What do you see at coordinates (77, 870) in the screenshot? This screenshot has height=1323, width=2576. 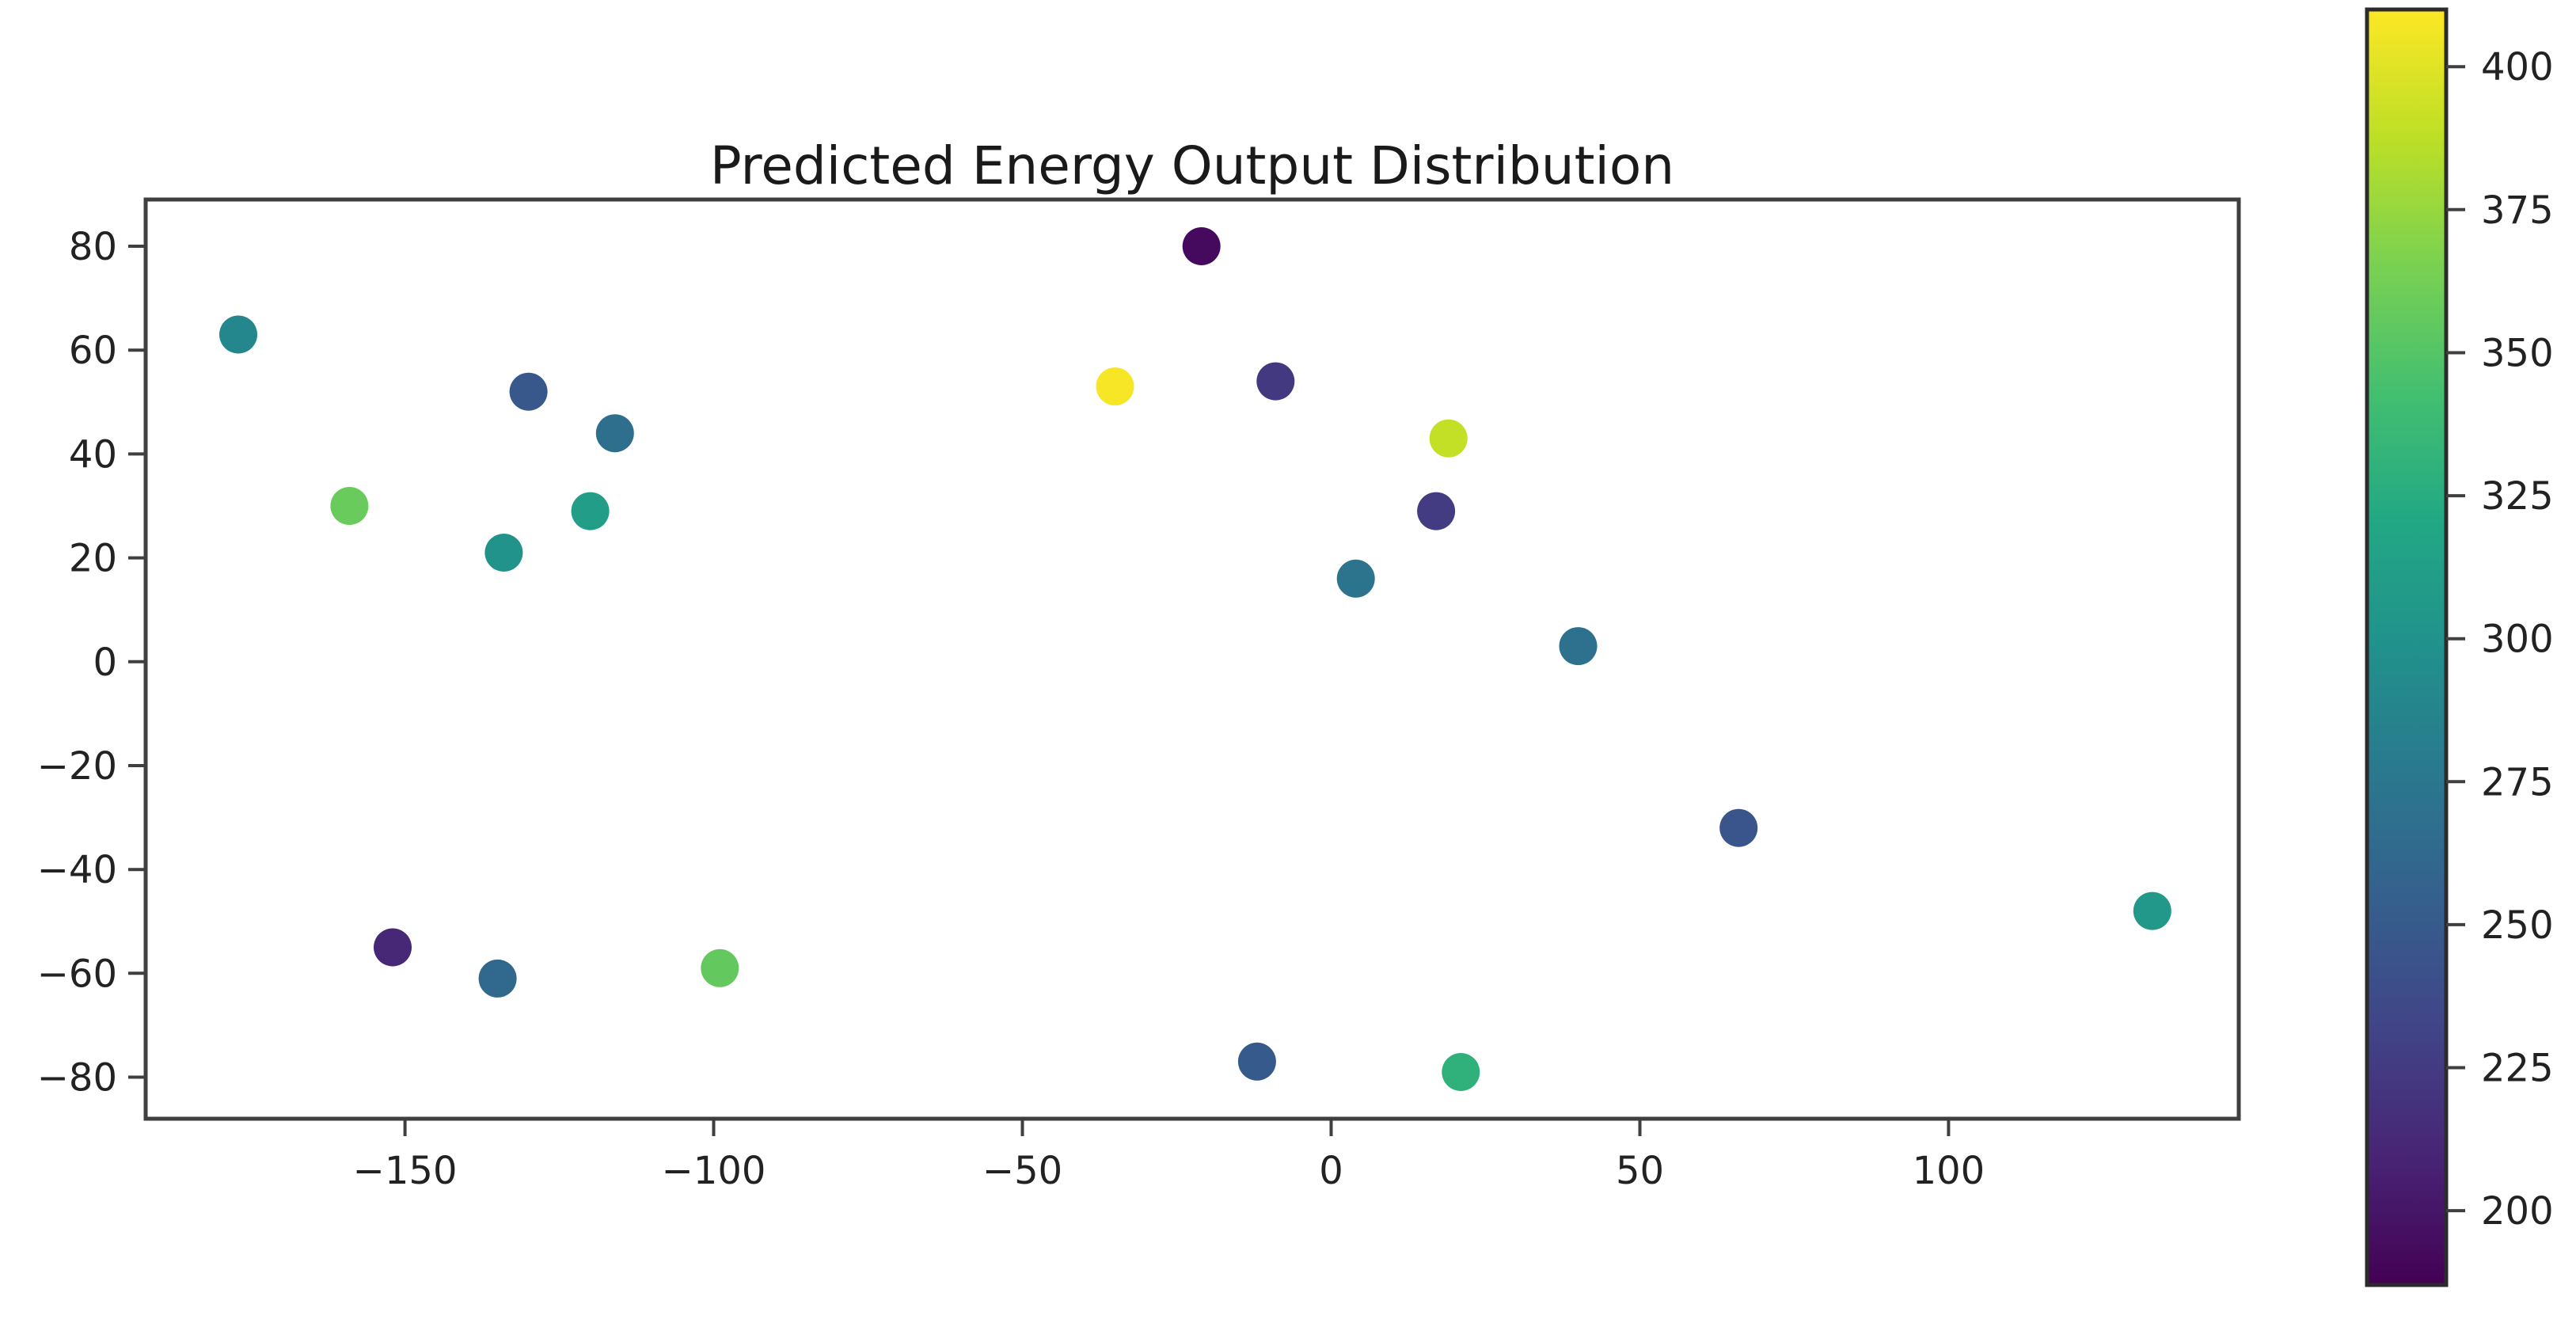 I see `y-tick-label: −40` at bounding box center [77, 870].